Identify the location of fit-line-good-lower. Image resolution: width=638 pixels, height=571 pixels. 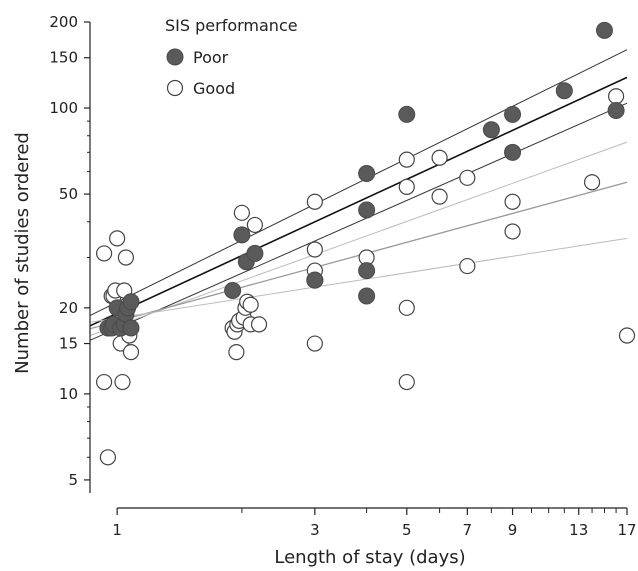
(358, 280).